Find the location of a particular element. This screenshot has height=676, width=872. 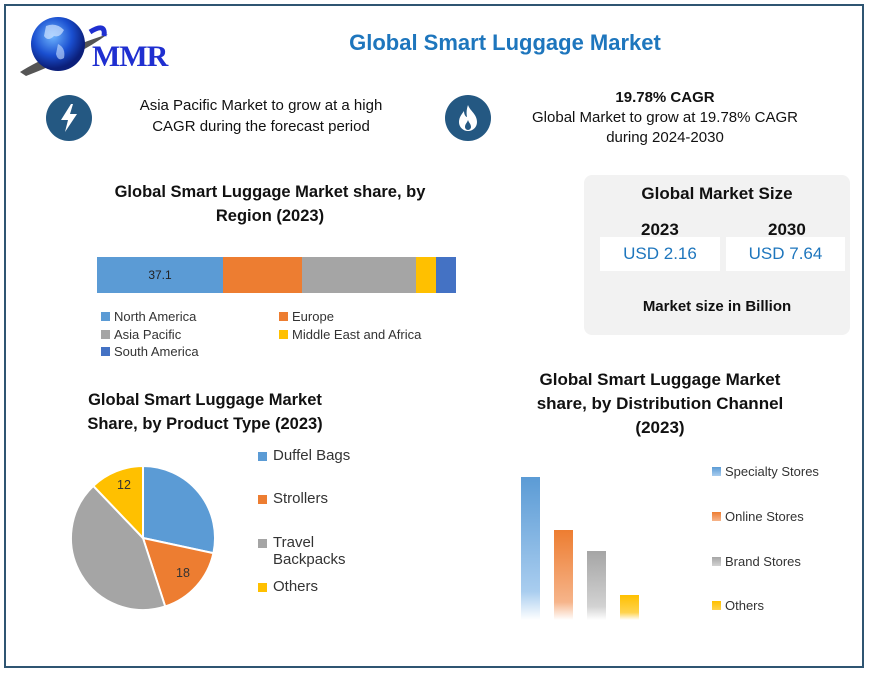

legend-brand-stores: Brand Stores is located at coordinates (756, 561).